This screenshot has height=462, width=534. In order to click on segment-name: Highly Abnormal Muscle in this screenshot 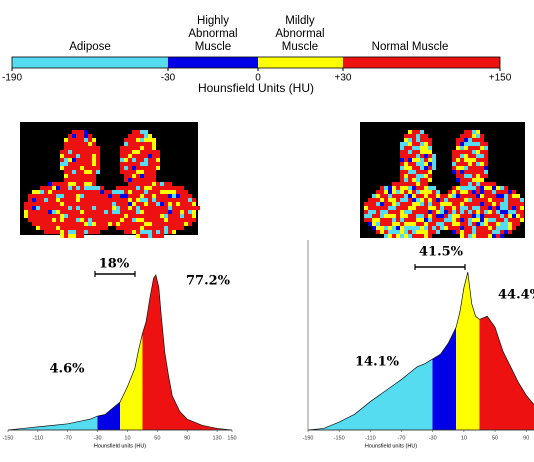, I will do `click(213, 34)`.